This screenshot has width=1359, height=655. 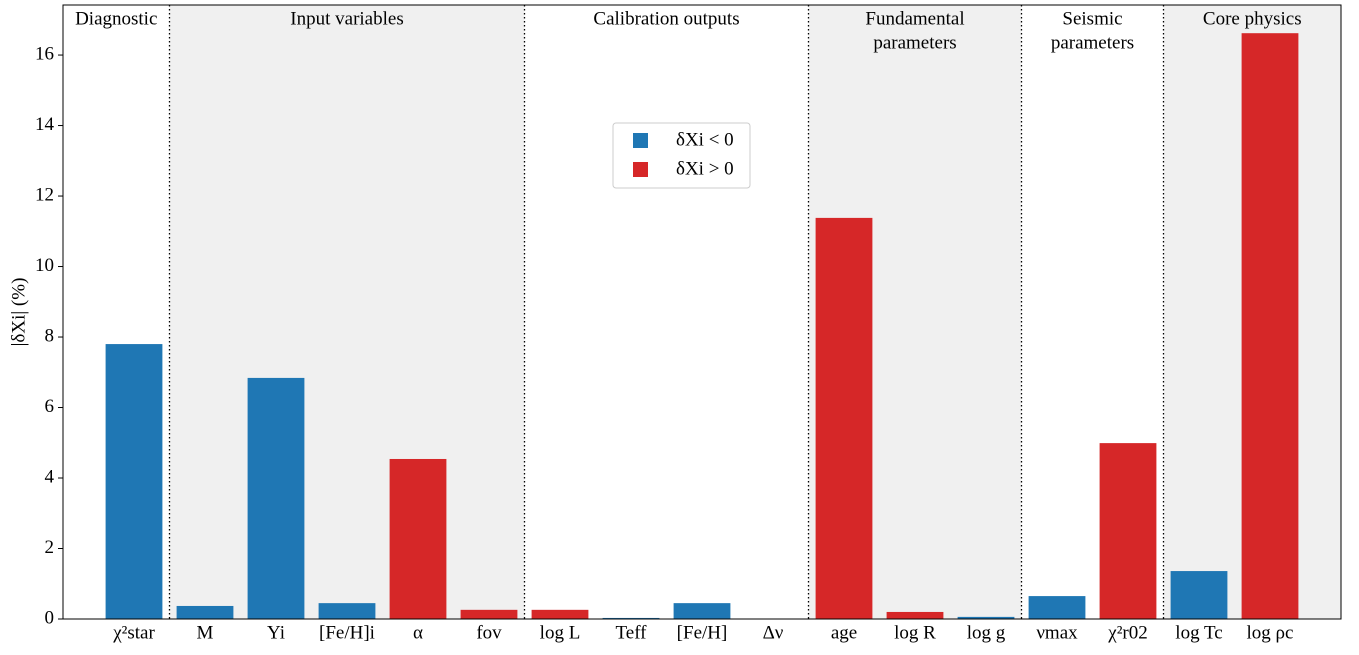 I want to click on group-label: Seismic, so click(x=1092, y=18).